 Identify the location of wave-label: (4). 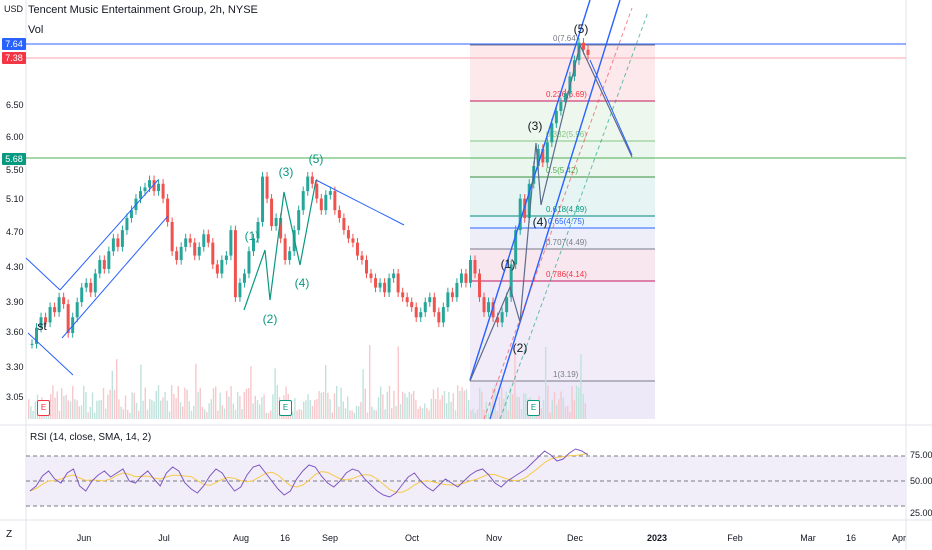
(540, 222).